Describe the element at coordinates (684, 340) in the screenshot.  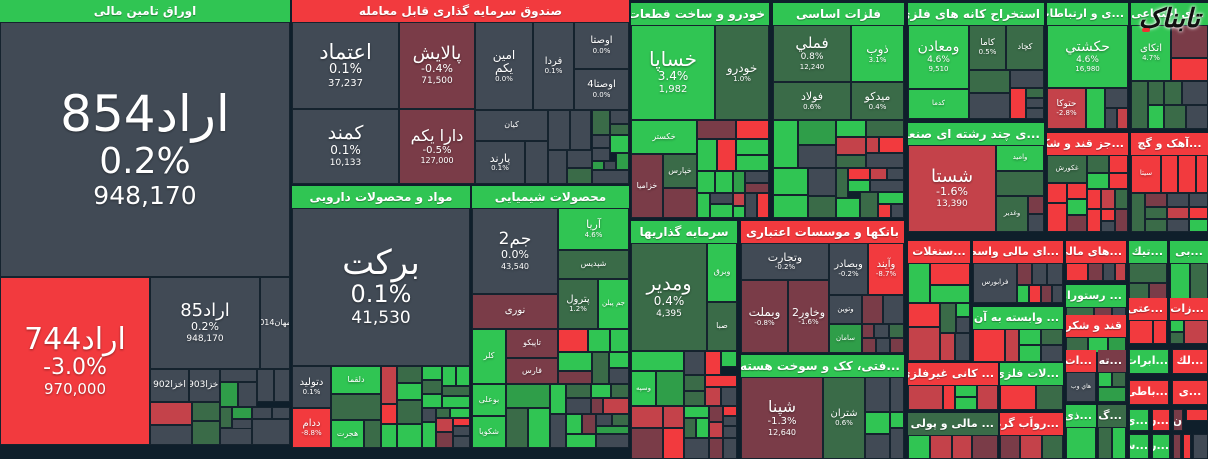
I see `sector-s6: ومدیر 0.4% 4,395 وبرق صبا وسپه سرمایه گذاریها` at that location.